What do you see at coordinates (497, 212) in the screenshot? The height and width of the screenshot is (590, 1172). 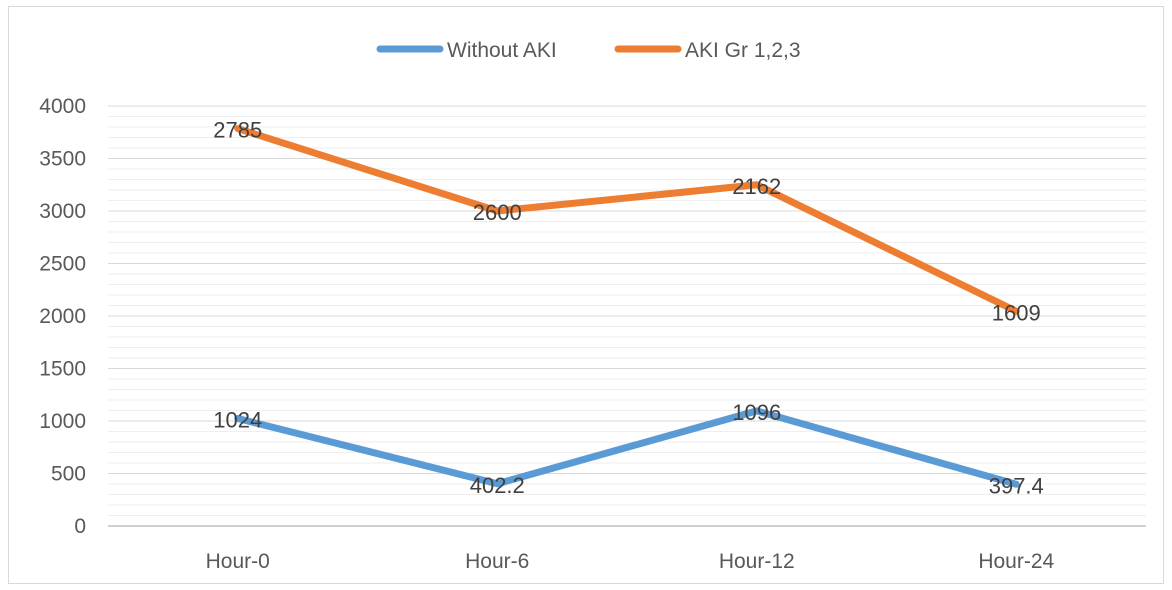 I see `data-label: 2600` at bounding box center [497, 212].